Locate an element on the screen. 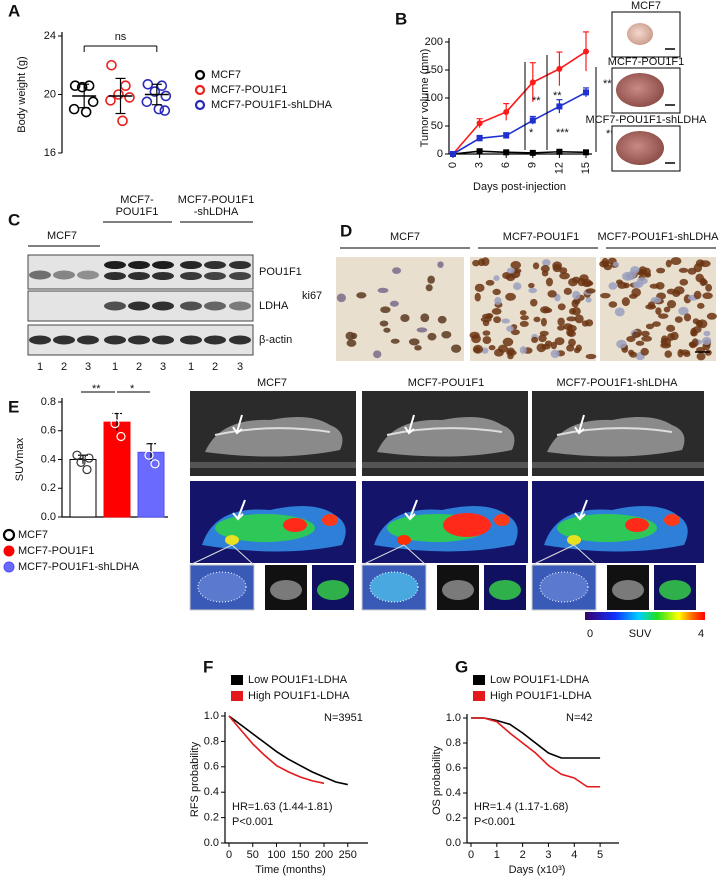 The image size is (719, 889). tumor-uptake is located at coordinates (404, 540).